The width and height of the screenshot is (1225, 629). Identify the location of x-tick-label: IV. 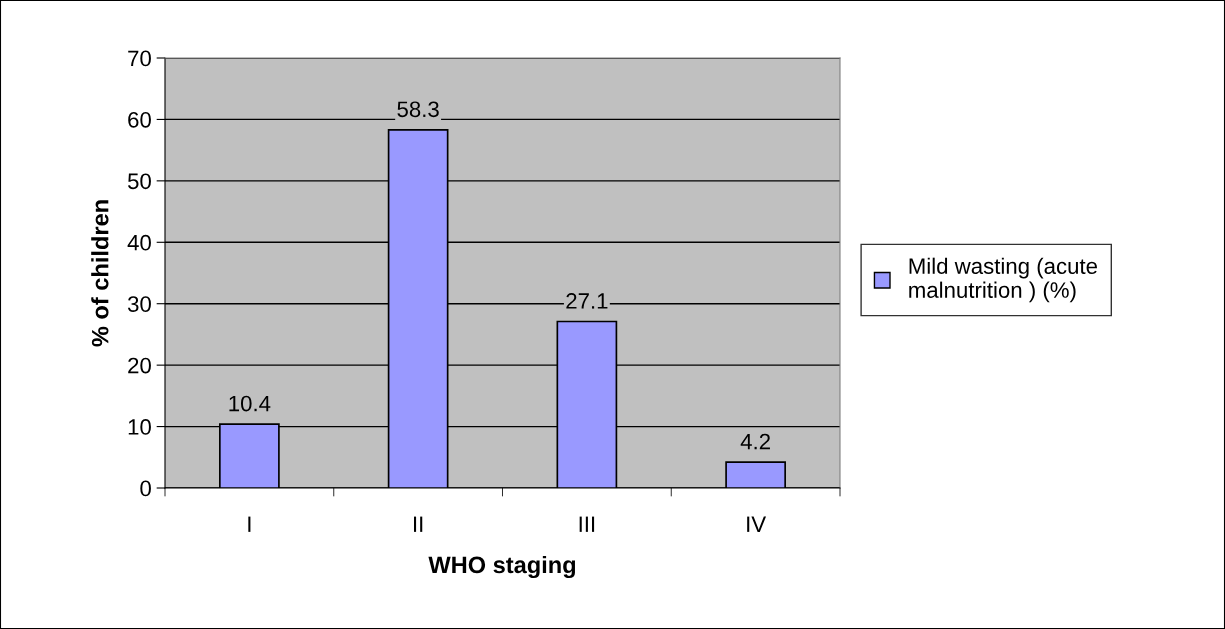
(757, 524).